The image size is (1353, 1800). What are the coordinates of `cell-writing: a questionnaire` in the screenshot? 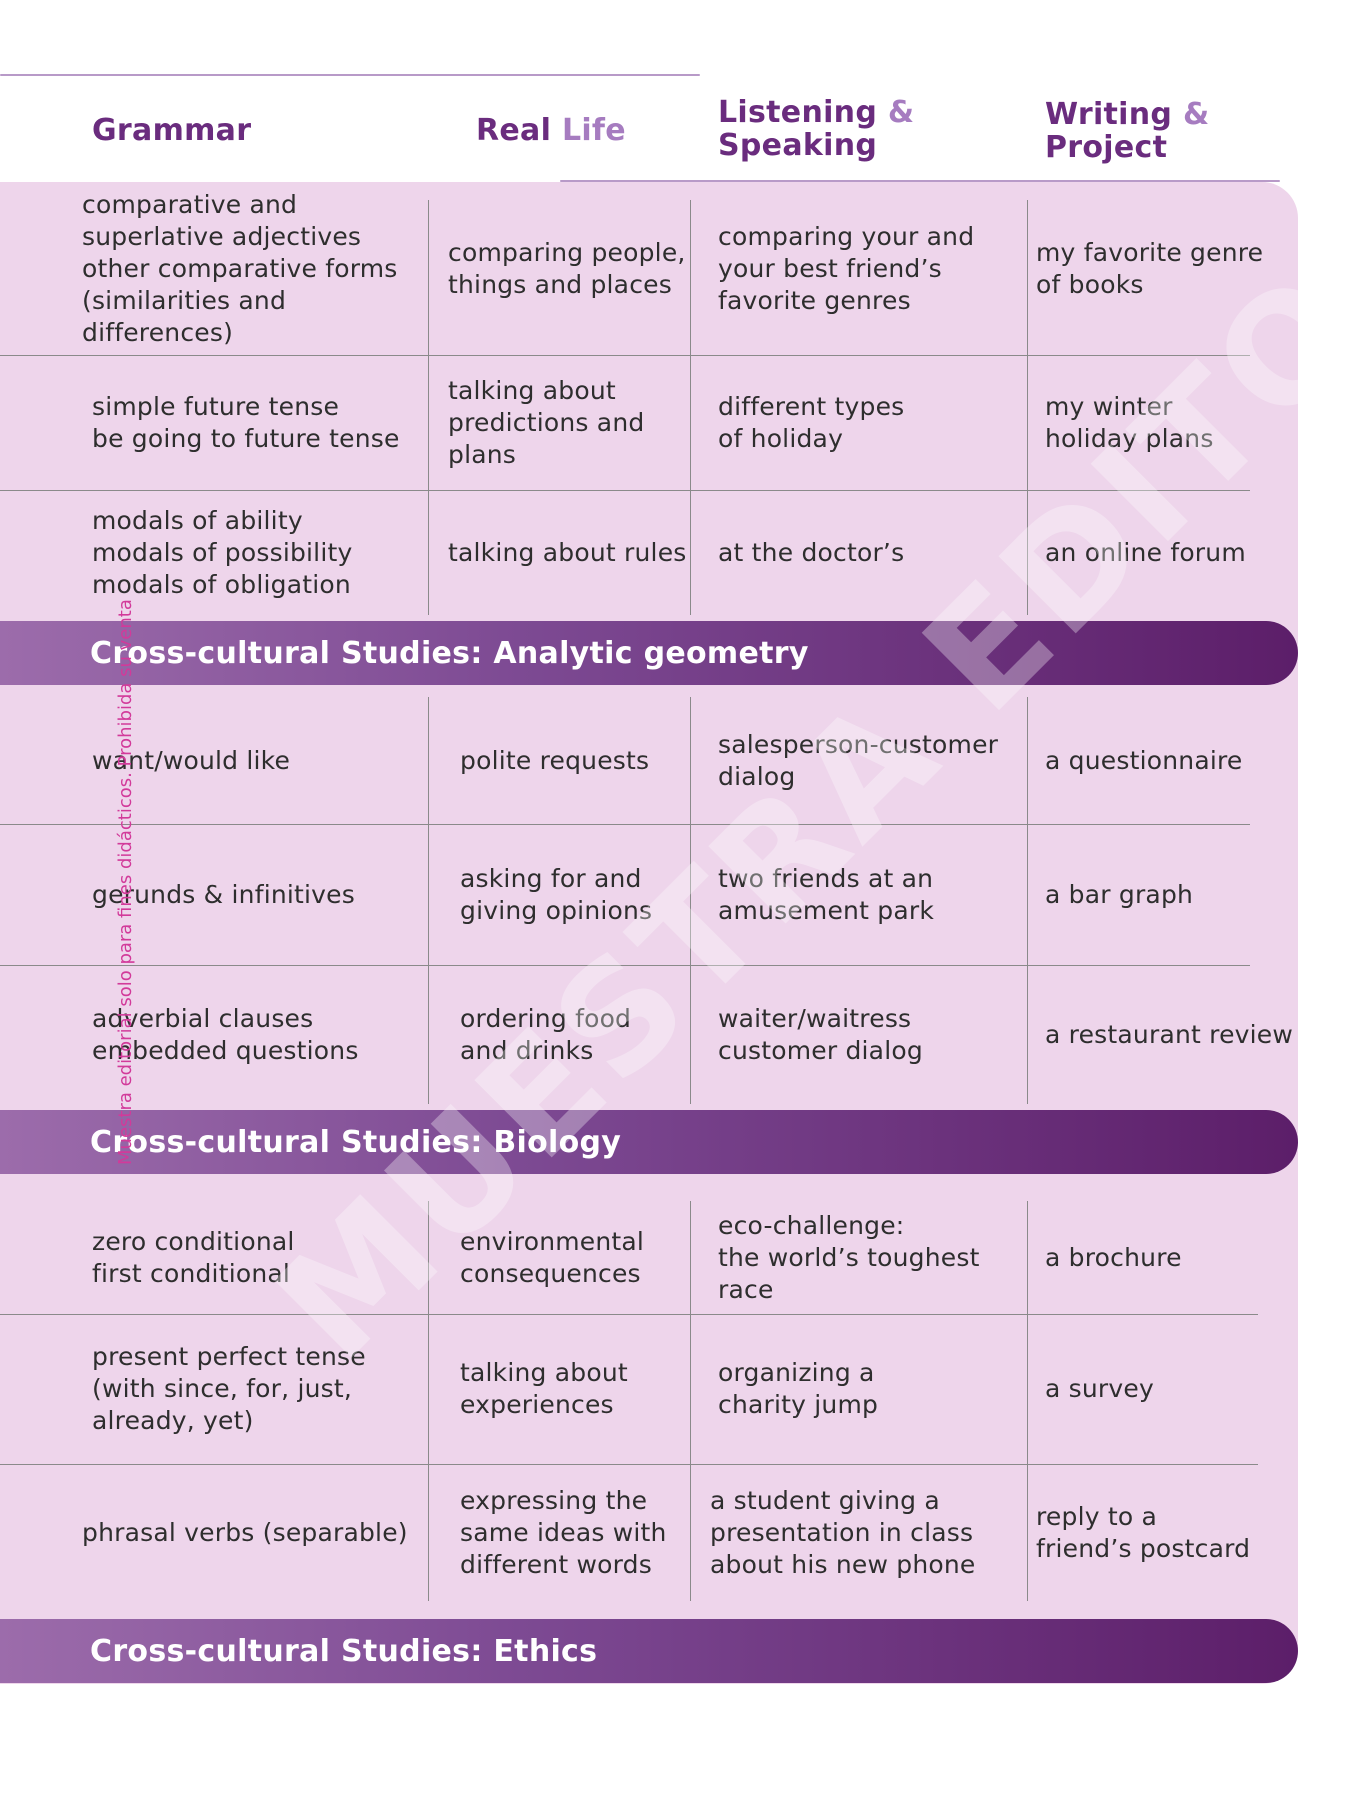 It's located at (1144, 760).